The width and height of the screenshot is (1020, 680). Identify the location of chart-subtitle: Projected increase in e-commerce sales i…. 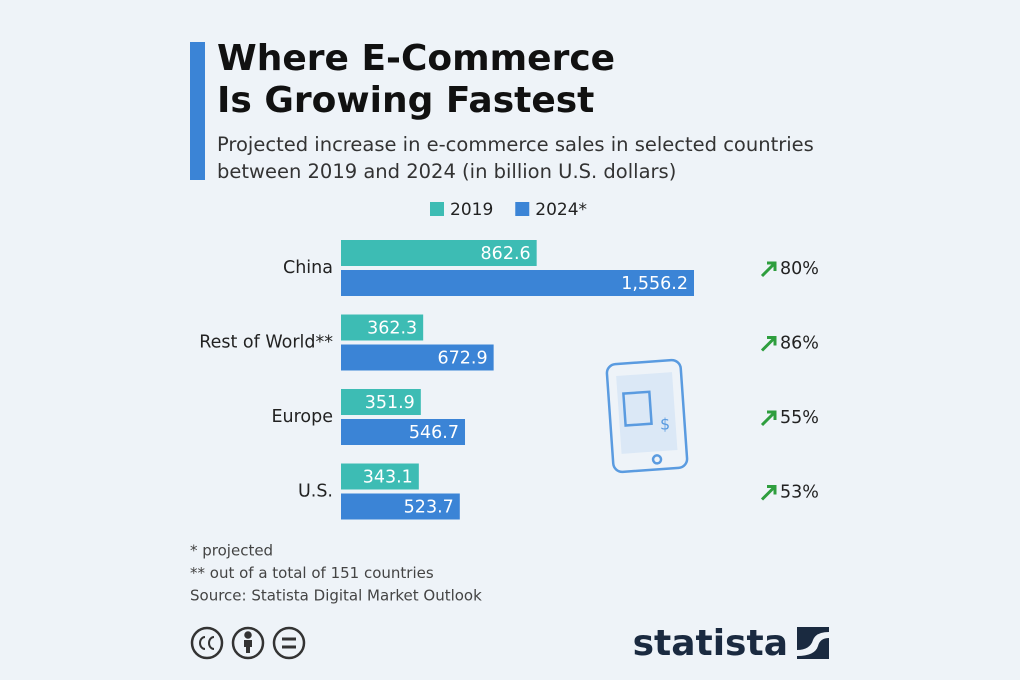
(515, 158).